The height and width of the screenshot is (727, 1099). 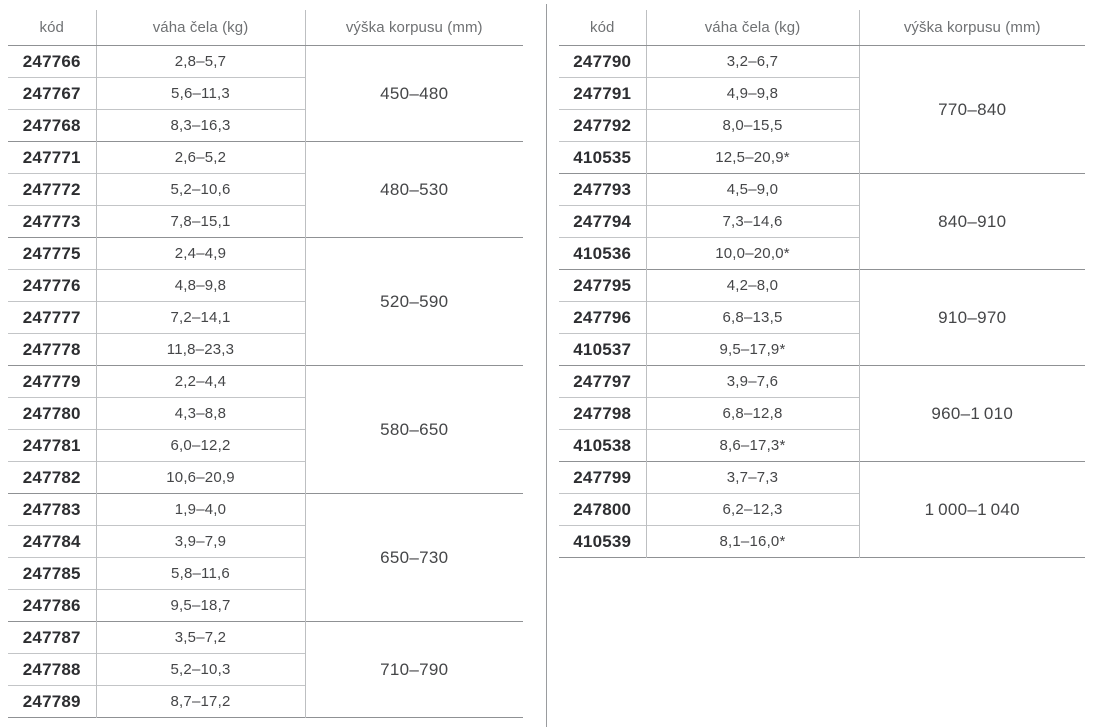 I want to click on code-cell: 247795, so click(x=603, y=285).